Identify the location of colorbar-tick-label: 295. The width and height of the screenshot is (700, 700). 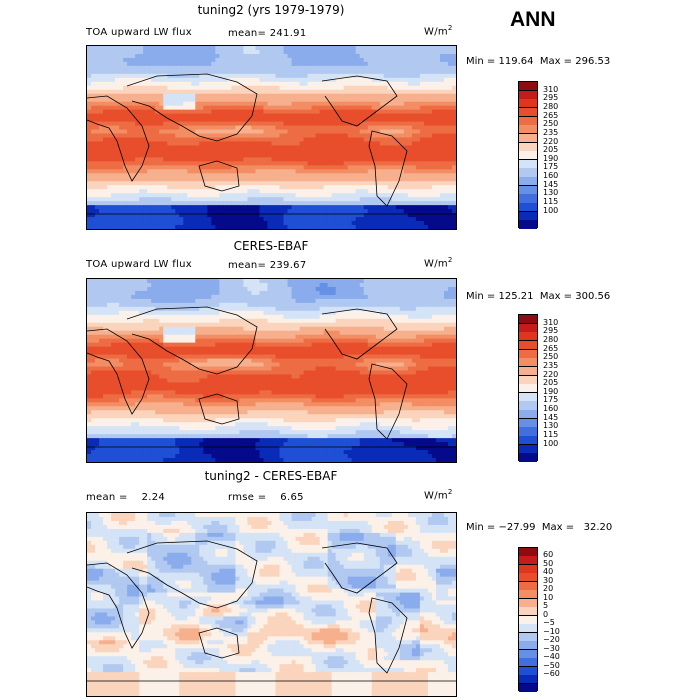
(551, 98).